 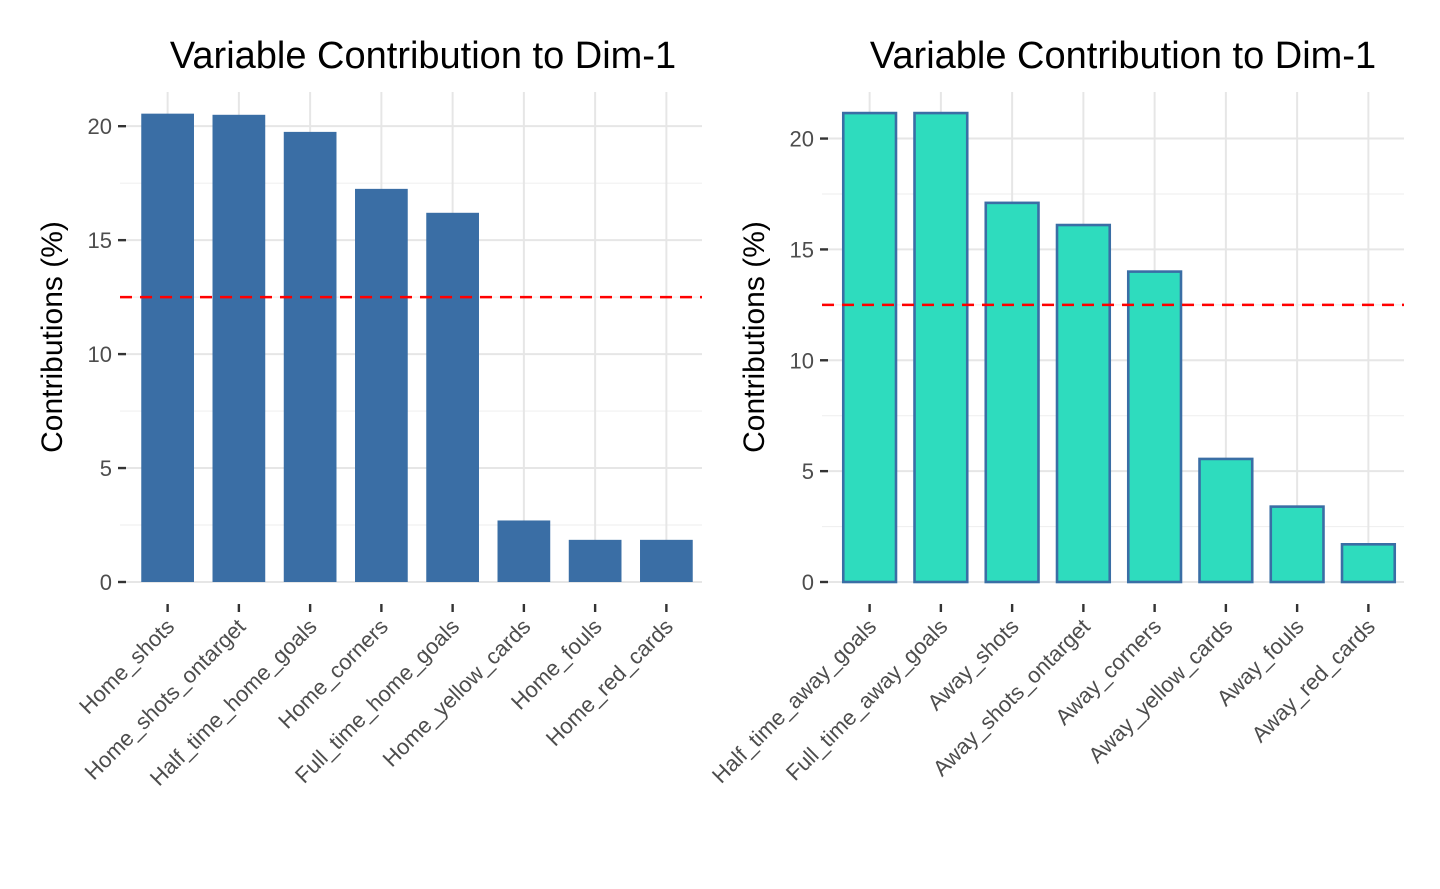 I want to click on x-tick-label: Home_red_cards, so click(x=609, y=682).